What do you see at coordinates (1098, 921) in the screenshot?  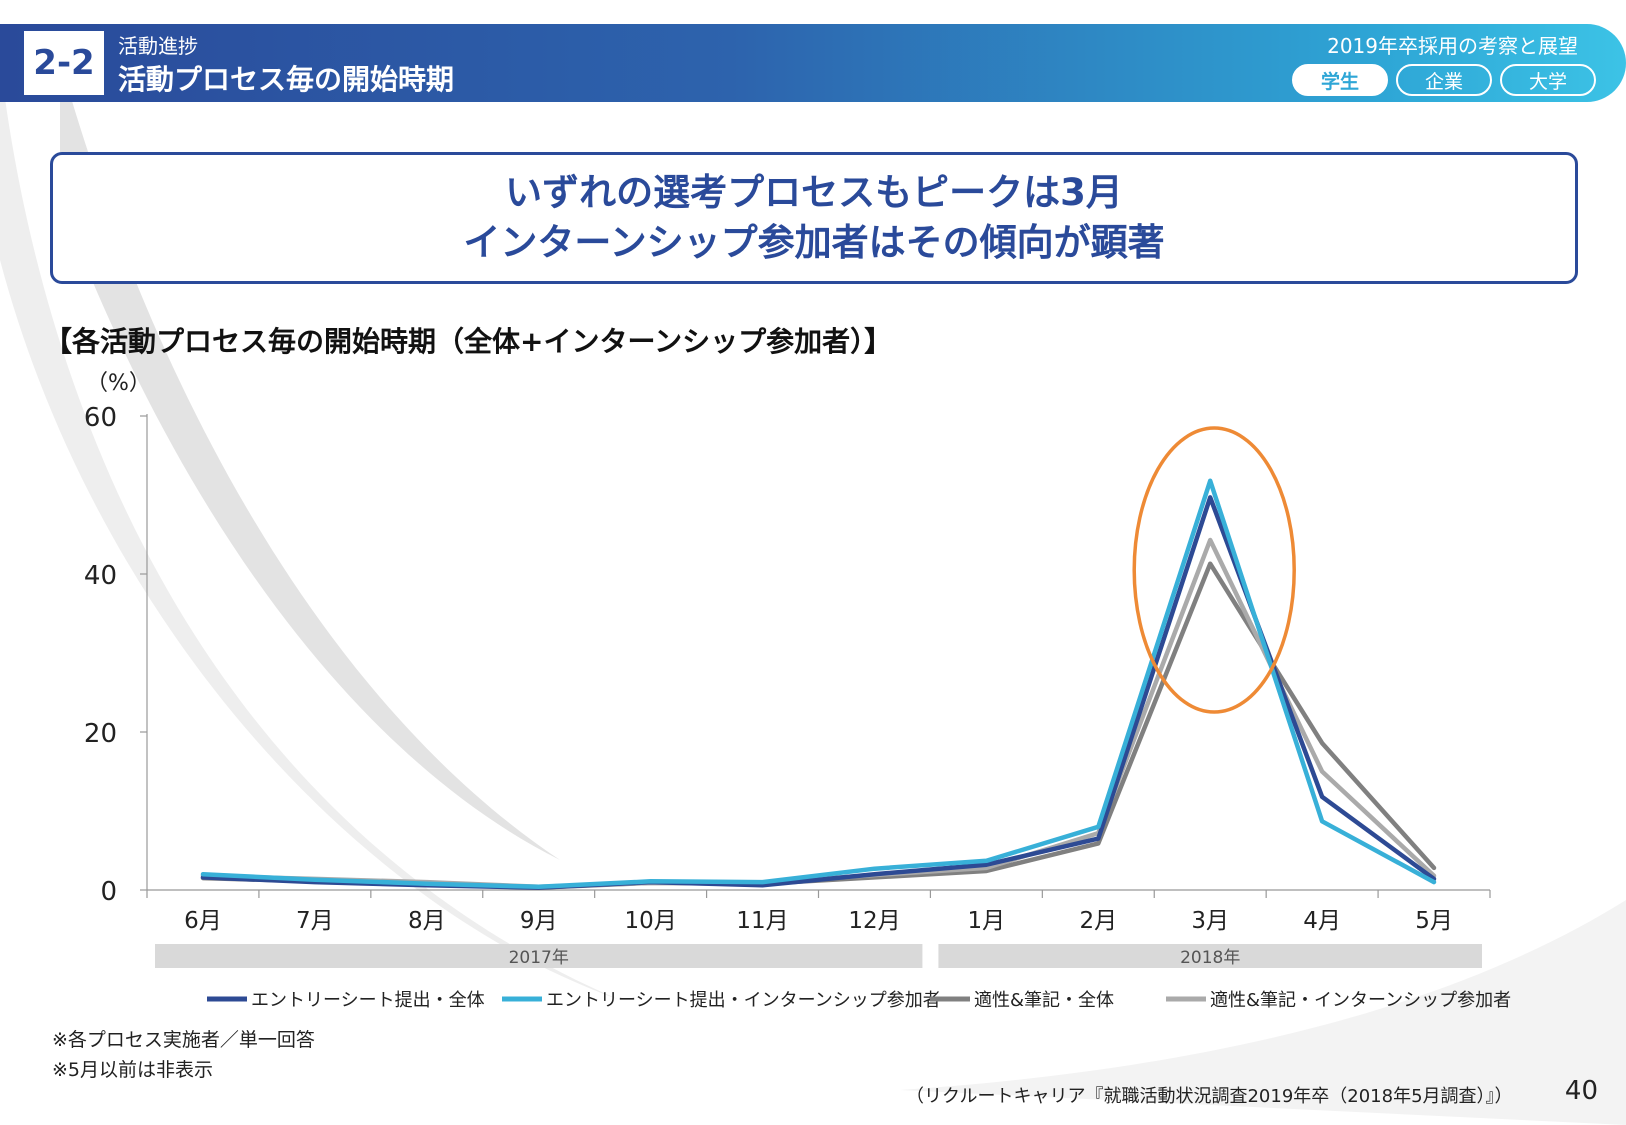 I see `x-tick-label: 2月` at bounding box center [1098, 921].